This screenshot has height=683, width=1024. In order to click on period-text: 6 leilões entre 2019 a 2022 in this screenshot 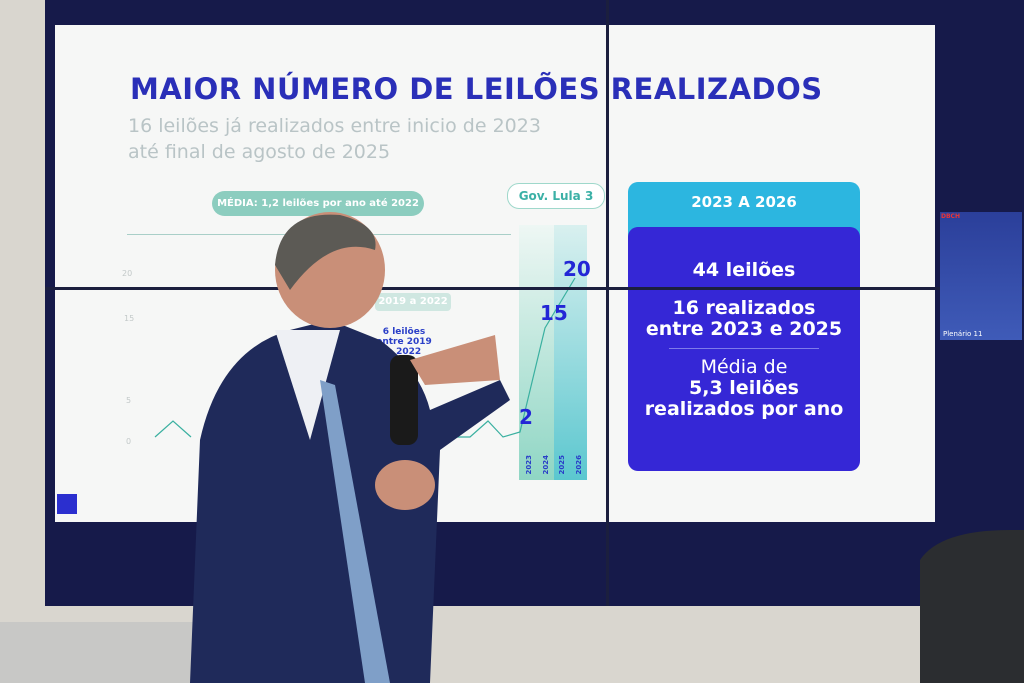, I will do `click(404, 342)`.